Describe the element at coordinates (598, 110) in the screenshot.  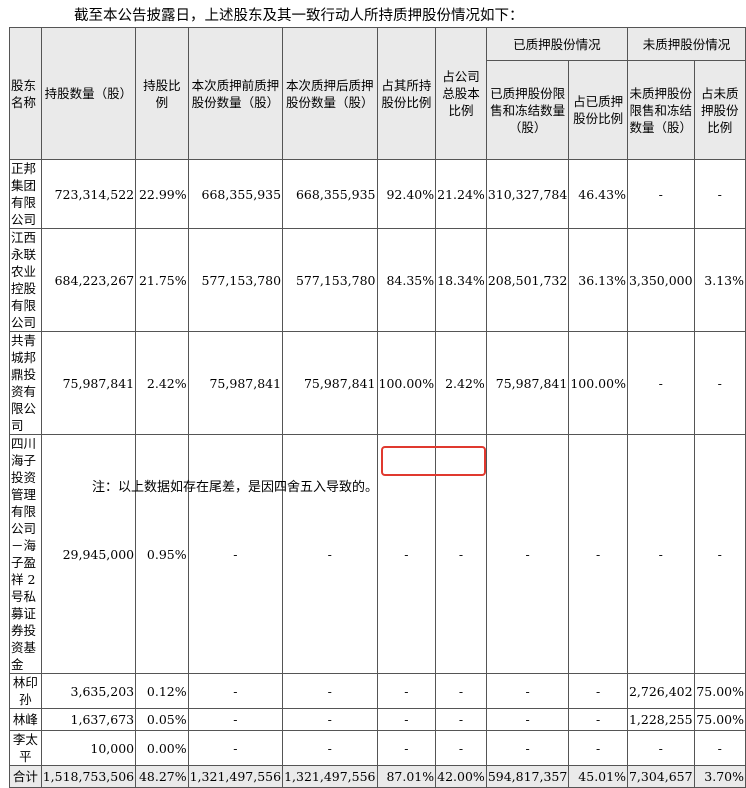
I see `header-pledged-ratio: 占已质押股份比例` at that location.